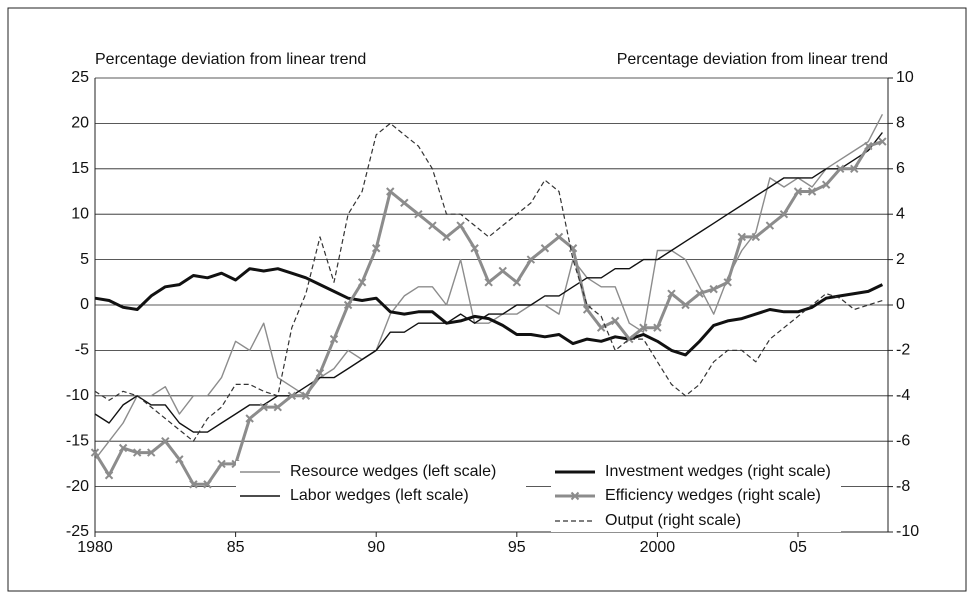 The width and height of the screenshot is (974, 604). What do you see at coordinates (517, 547) in the screenshot?
I see `x-tick-label: 95` at bounding box center [517, 547].